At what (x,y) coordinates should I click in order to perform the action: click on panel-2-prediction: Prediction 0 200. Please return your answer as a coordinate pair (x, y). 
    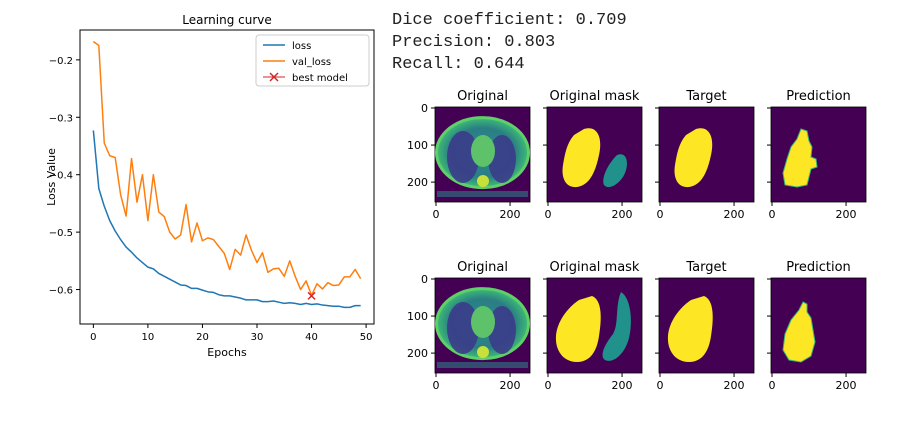
    Looking at the image, I should click on (817, 326).